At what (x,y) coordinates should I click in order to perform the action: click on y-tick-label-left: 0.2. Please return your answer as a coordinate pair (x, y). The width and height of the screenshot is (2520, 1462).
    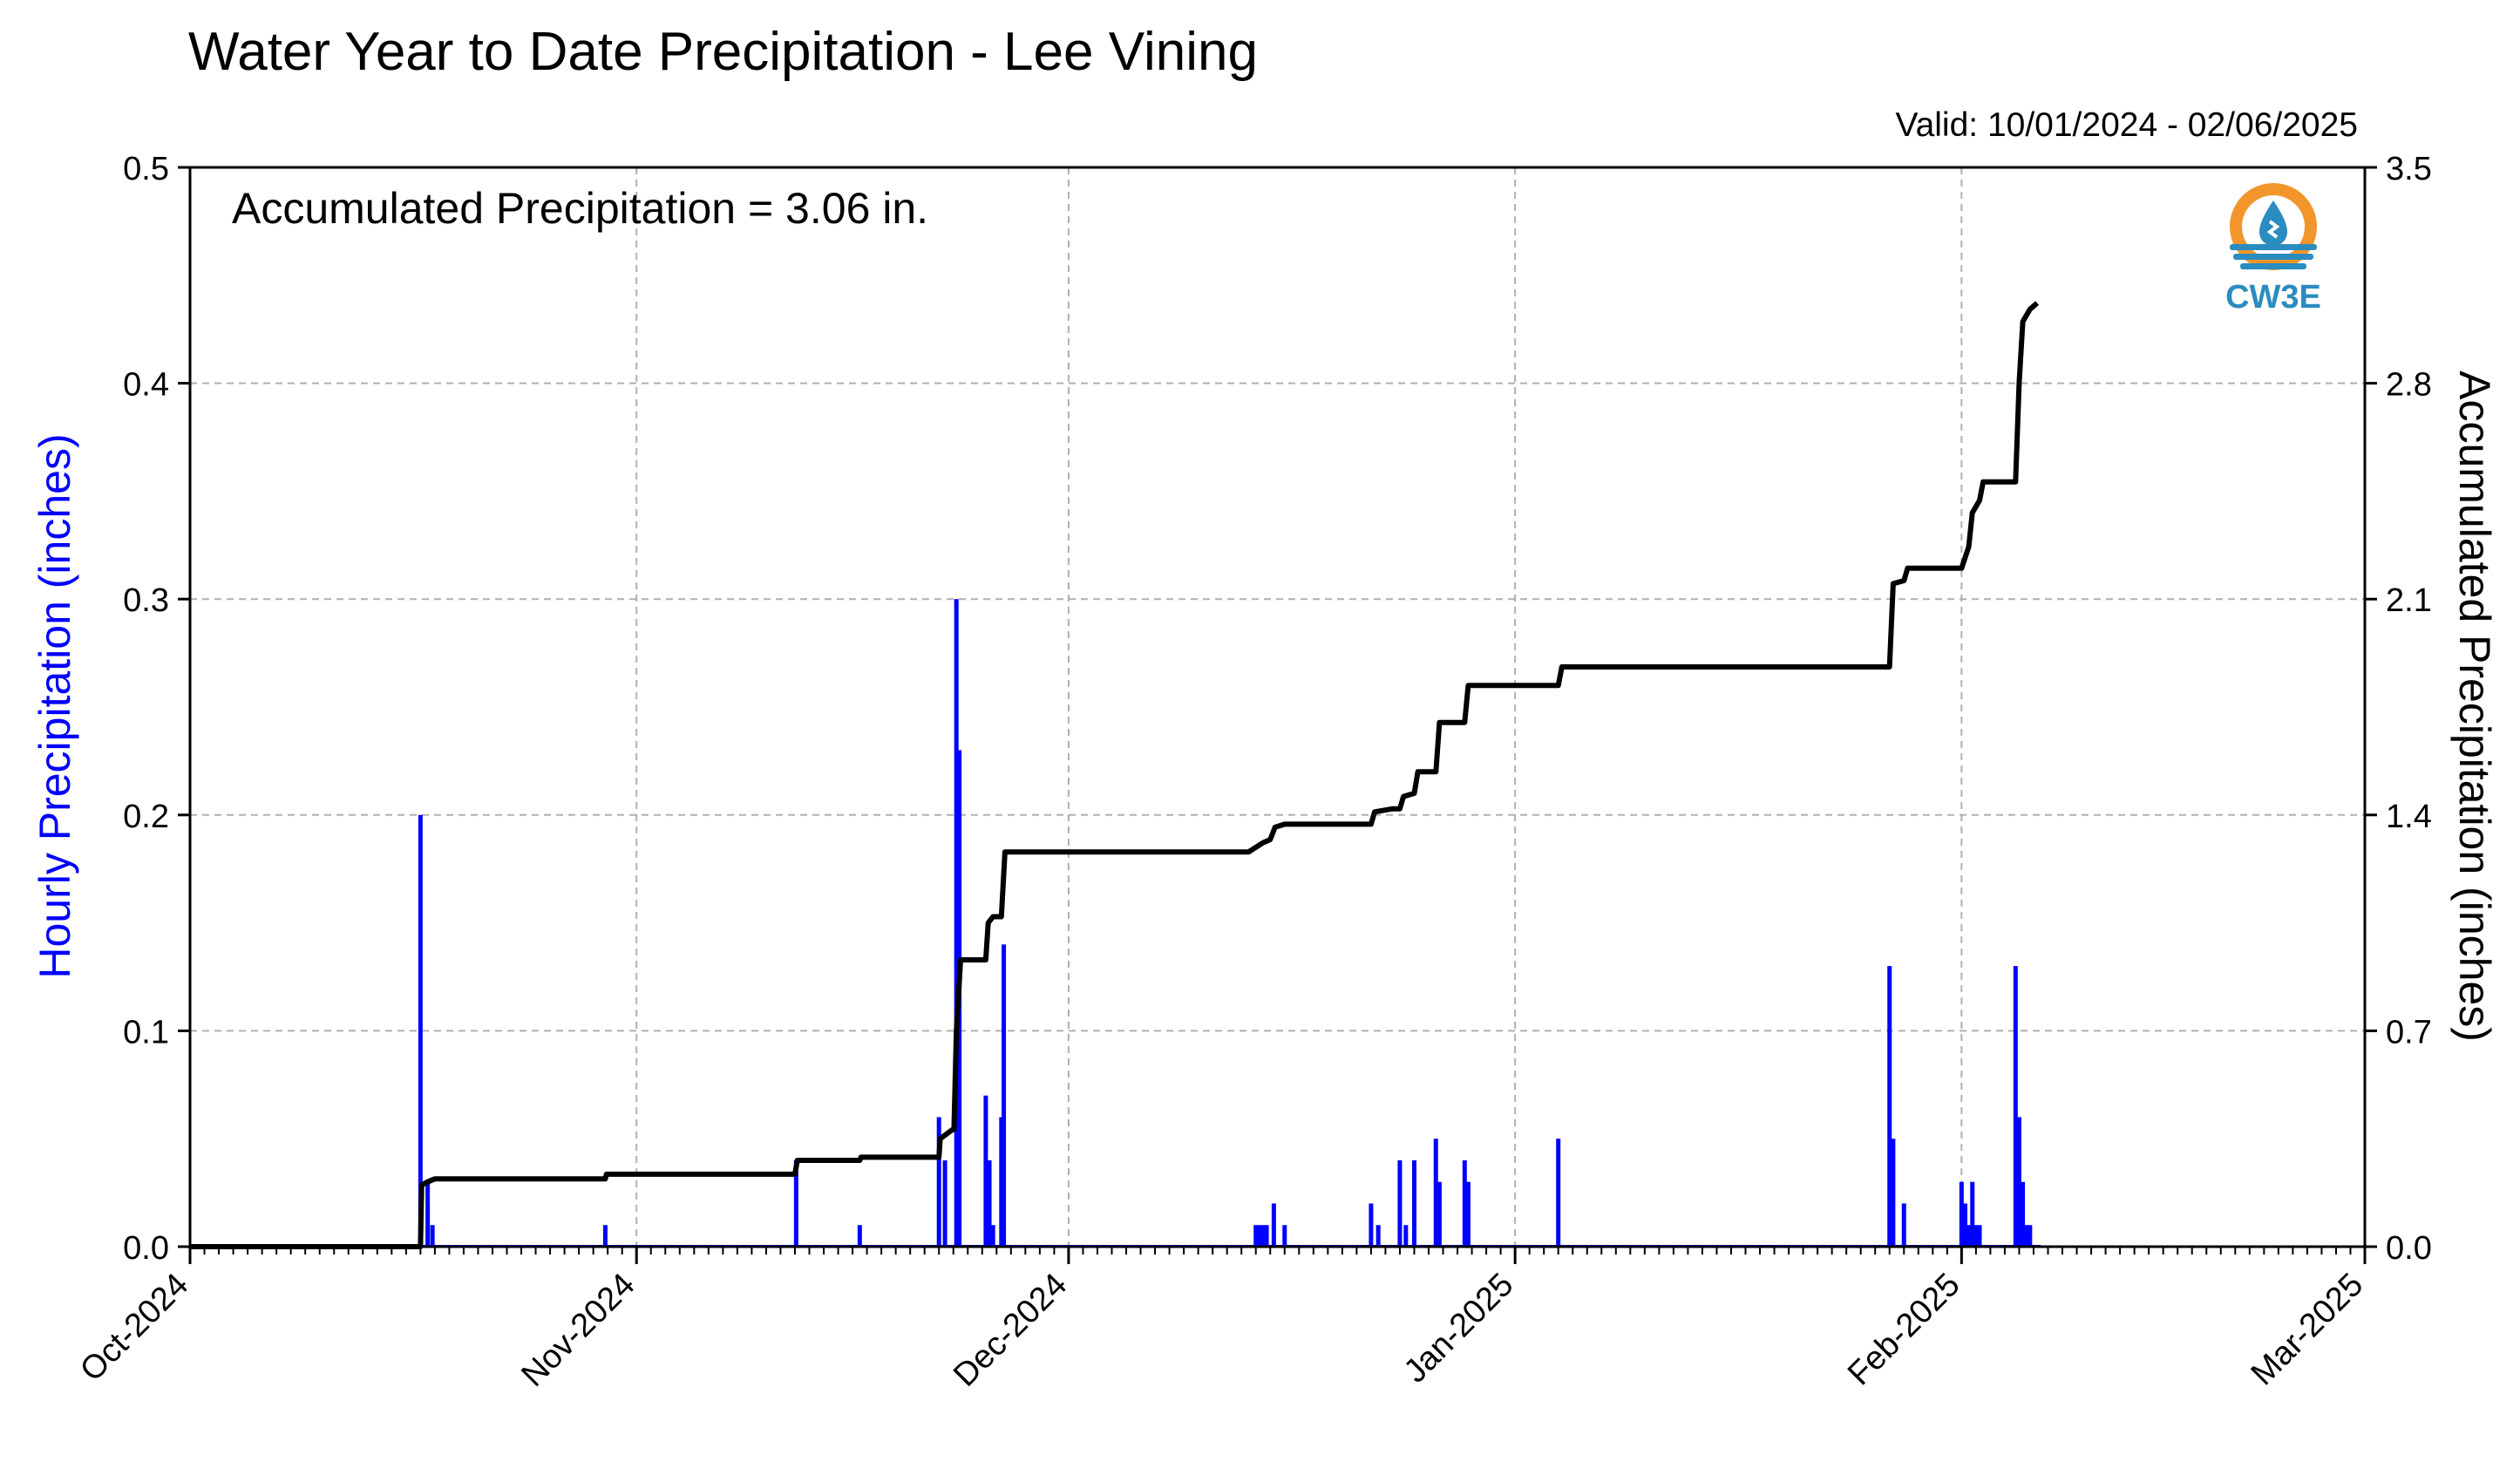
    Looking at the image, I should click on (146, 817).